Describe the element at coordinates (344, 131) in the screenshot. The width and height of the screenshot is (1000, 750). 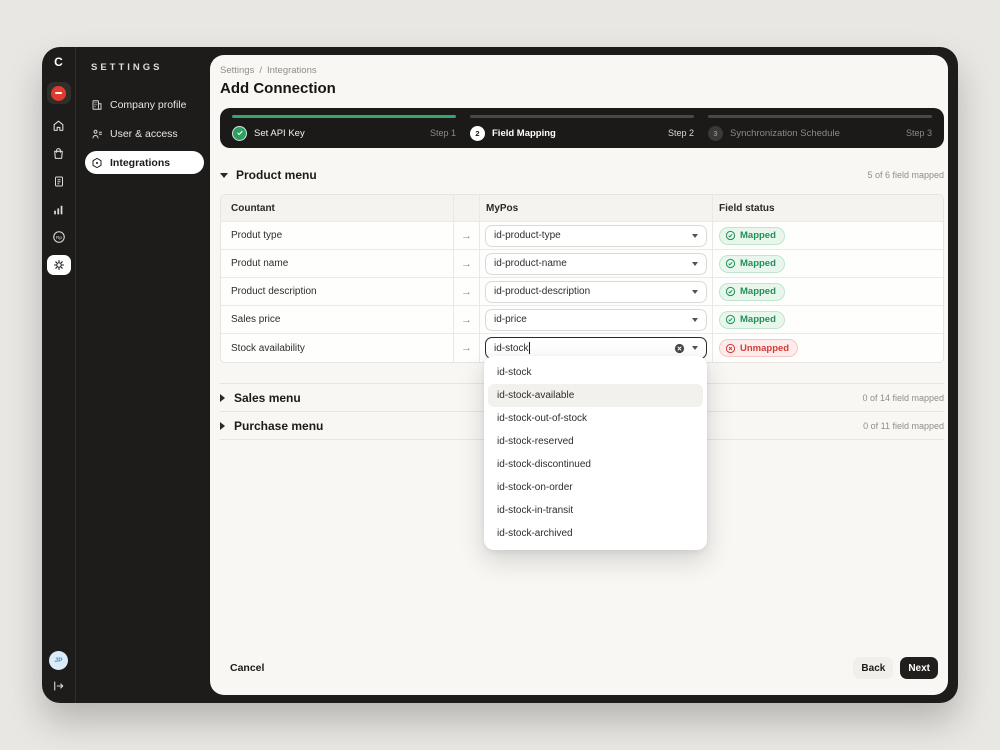
I see `step-set-api-key: Set API Key Step 1` at that location.